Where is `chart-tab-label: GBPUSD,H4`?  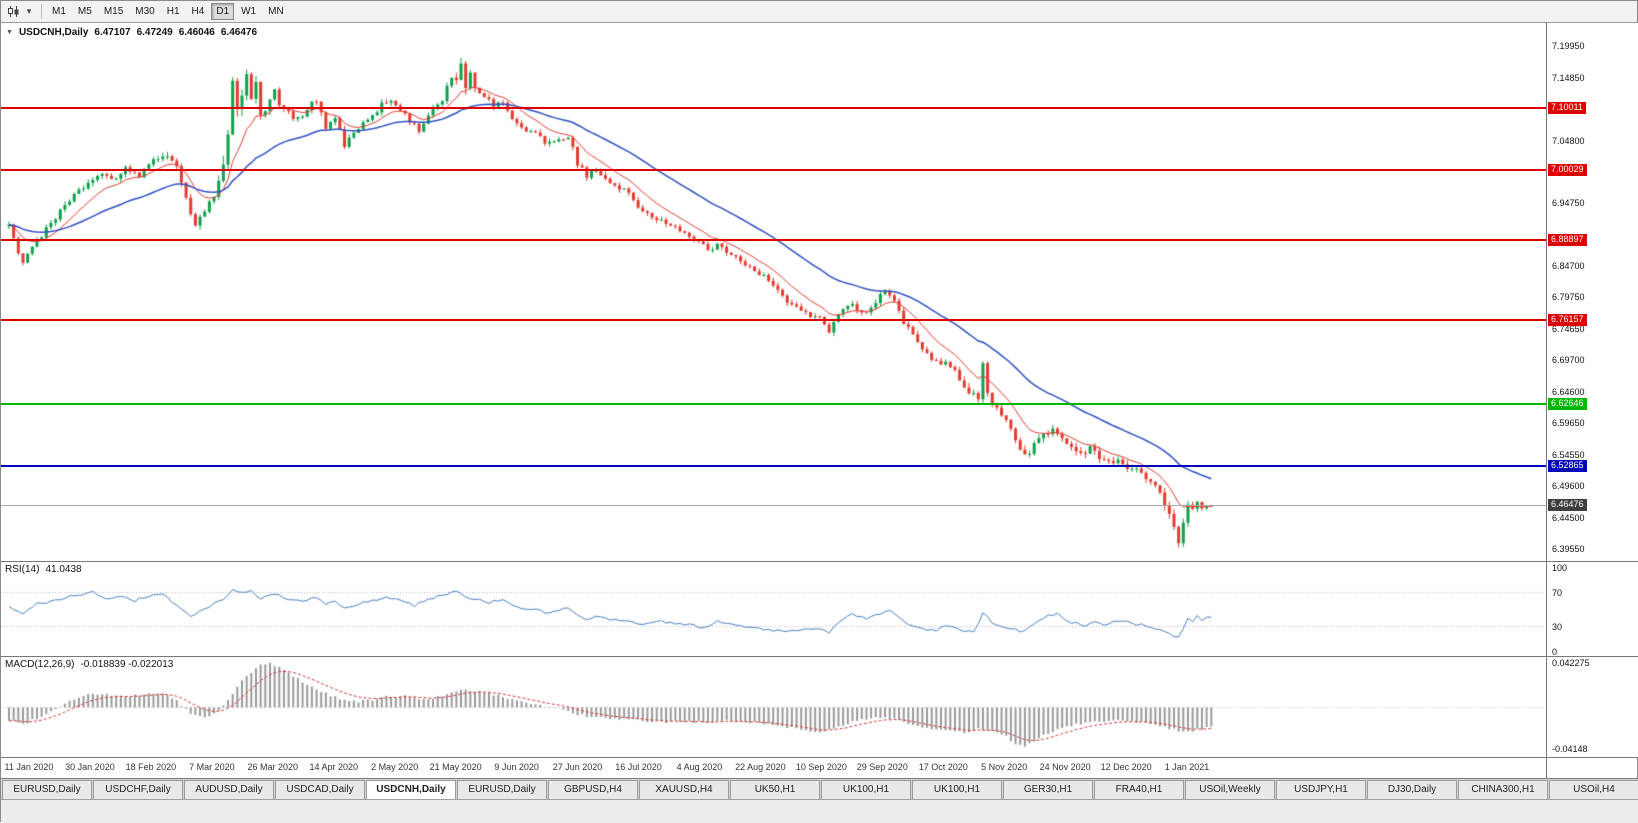
chart-tab-label: GBPUSD,H4 is located at coordinates (593, 789).